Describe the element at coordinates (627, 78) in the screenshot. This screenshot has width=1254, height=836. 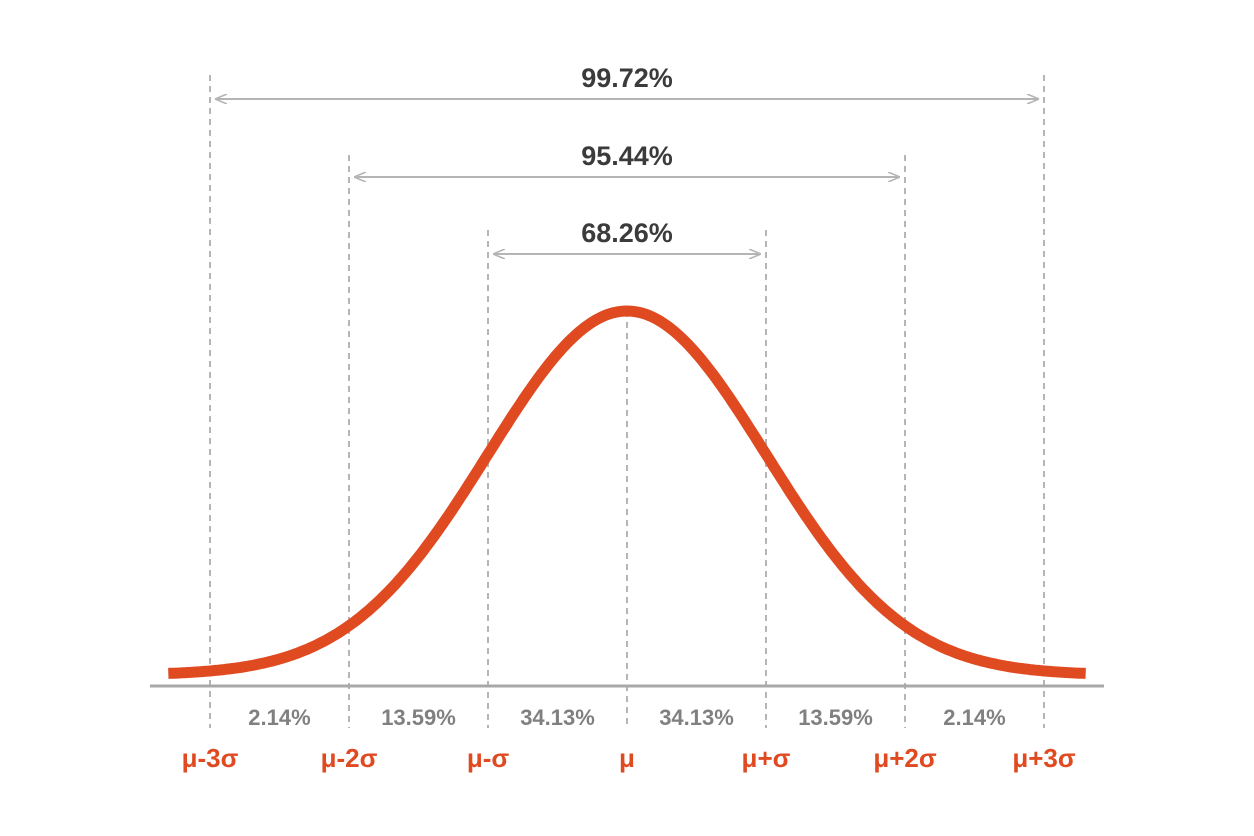
I see `range-label: 99.72%` at that location.